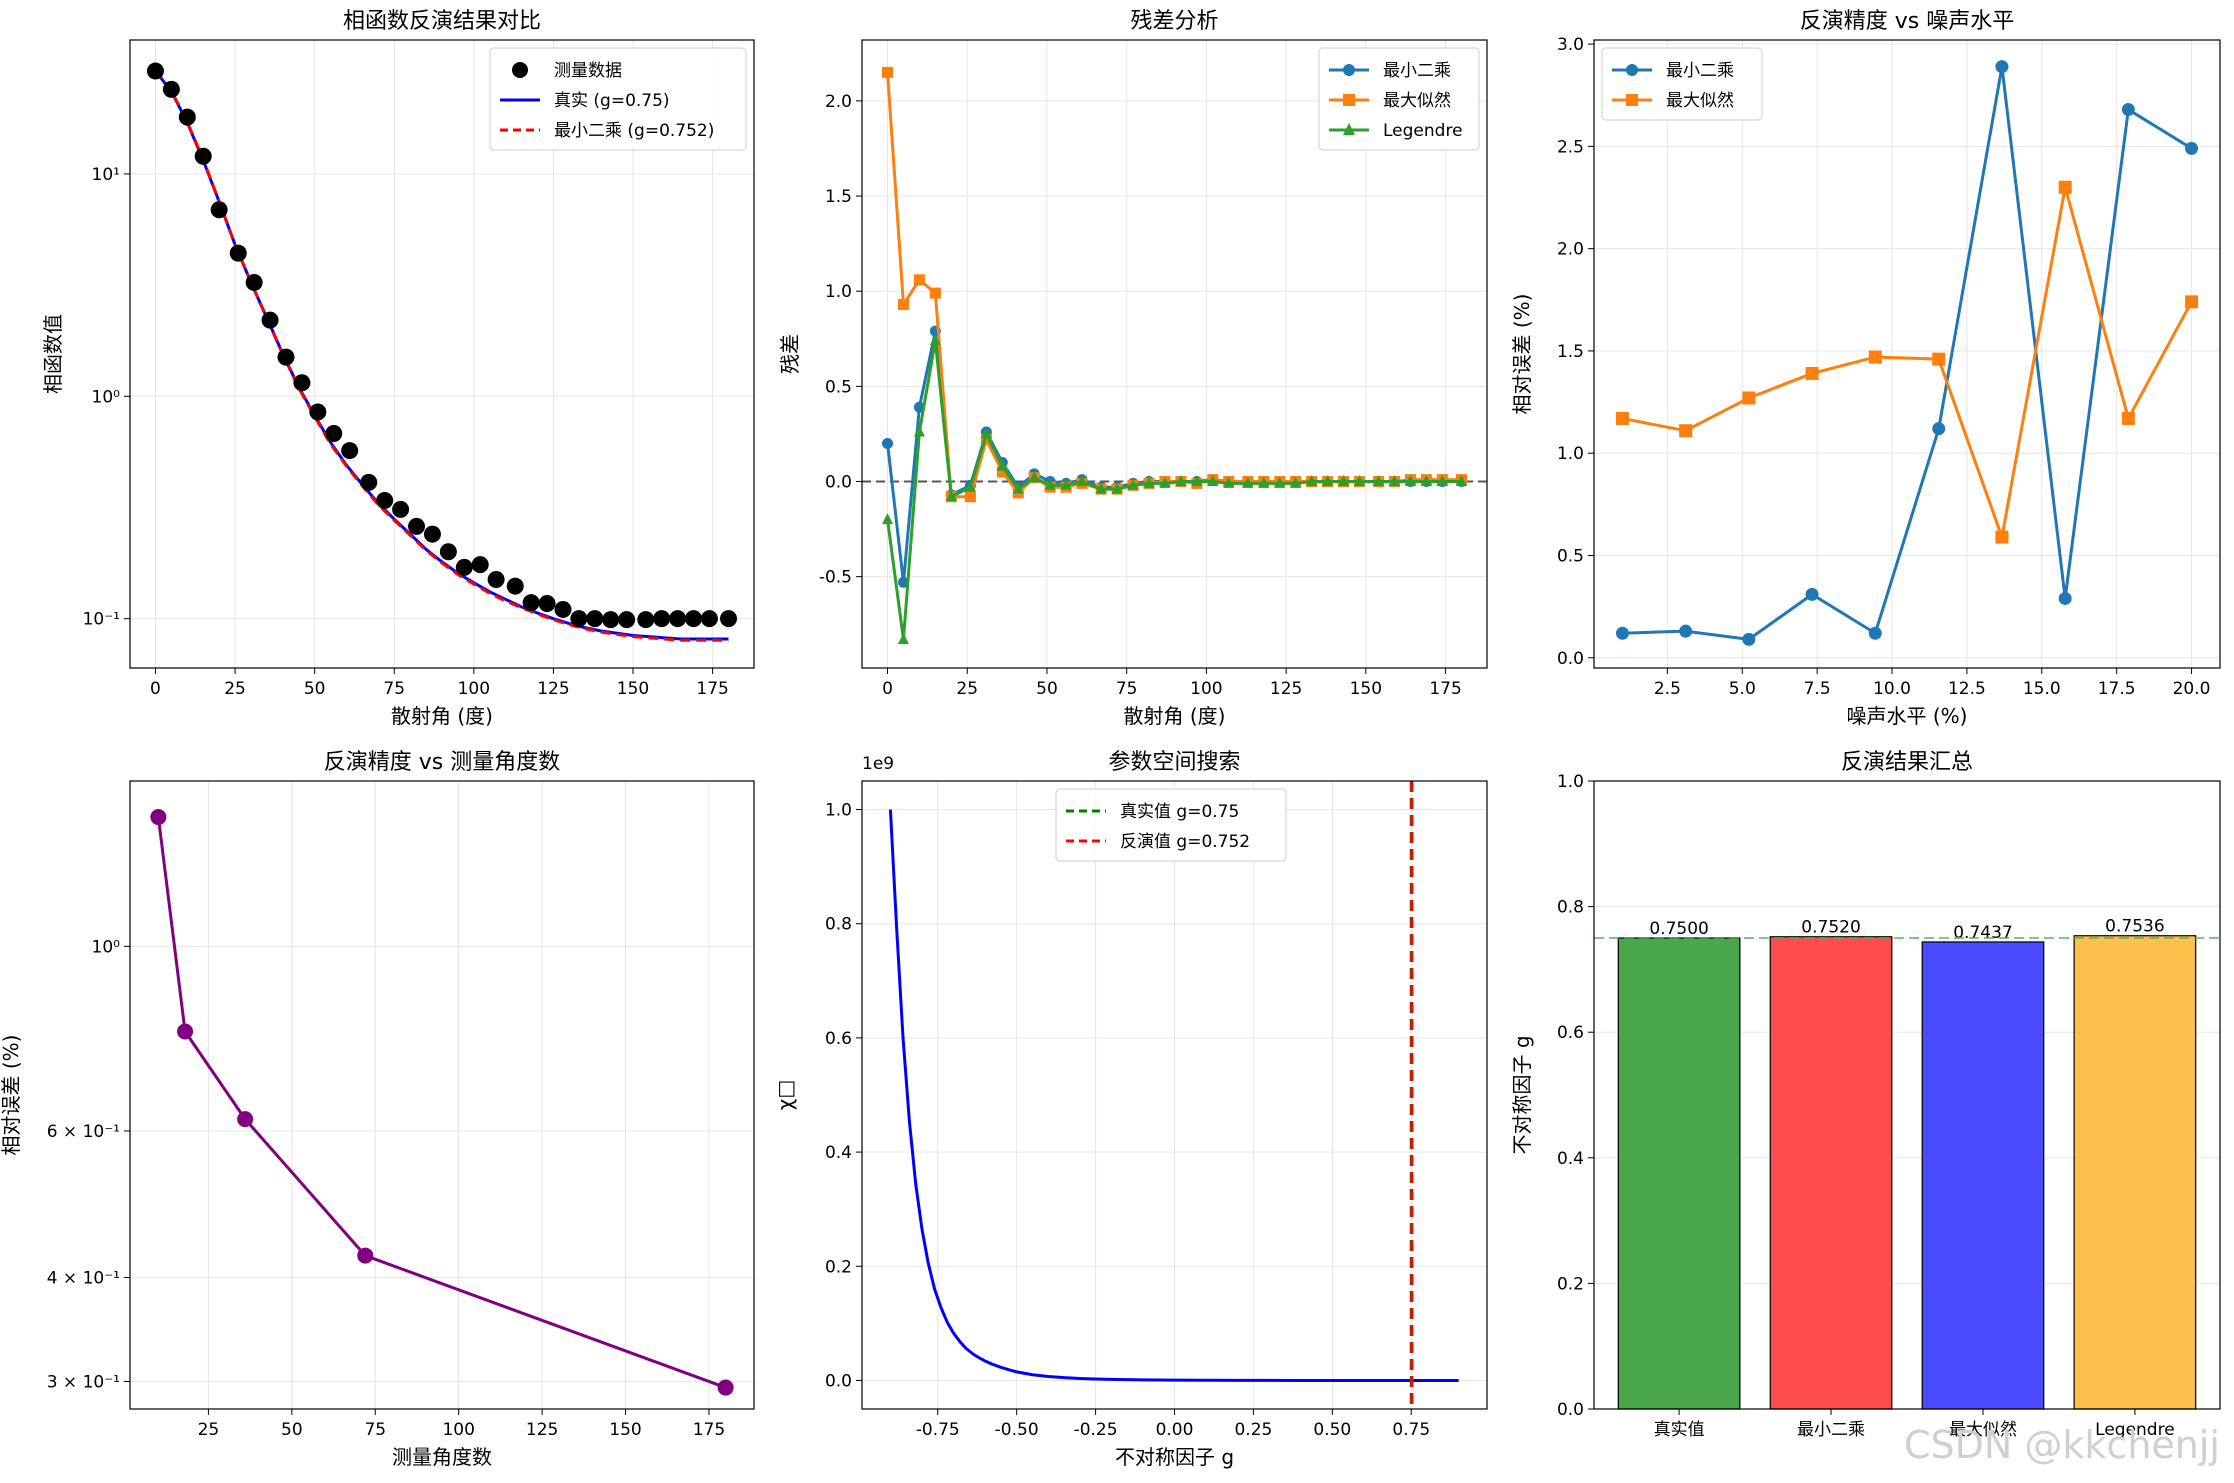 The height and width of the screenshot is (1483, 2234). I want to click on legend-label: 真实 (g=0.75), so click(612, 101).